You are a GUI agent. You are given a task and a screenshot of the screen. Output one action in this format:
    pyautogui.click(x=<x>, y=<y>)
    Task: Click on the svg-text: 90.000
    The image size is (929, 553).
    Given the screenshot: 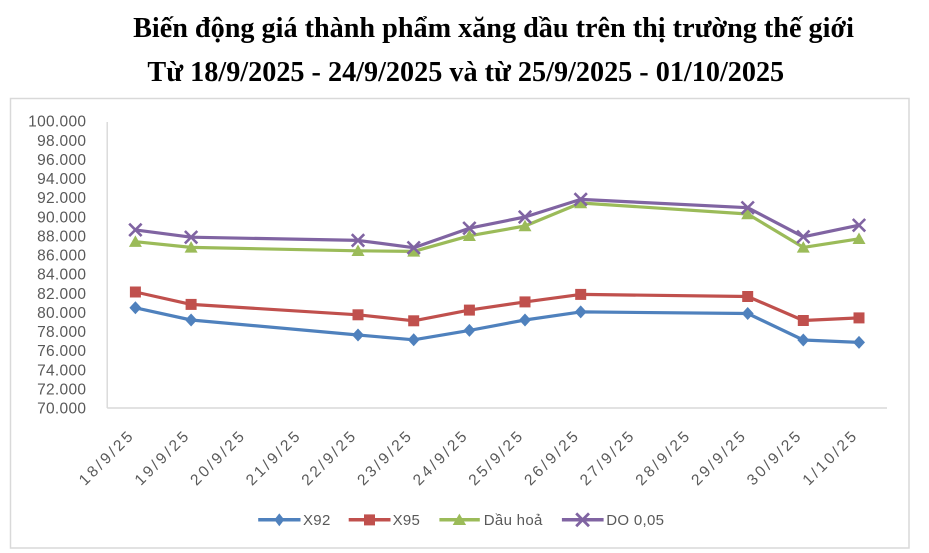 What is the action you would take?
    pyautogui.click(x=61, y=217)
    